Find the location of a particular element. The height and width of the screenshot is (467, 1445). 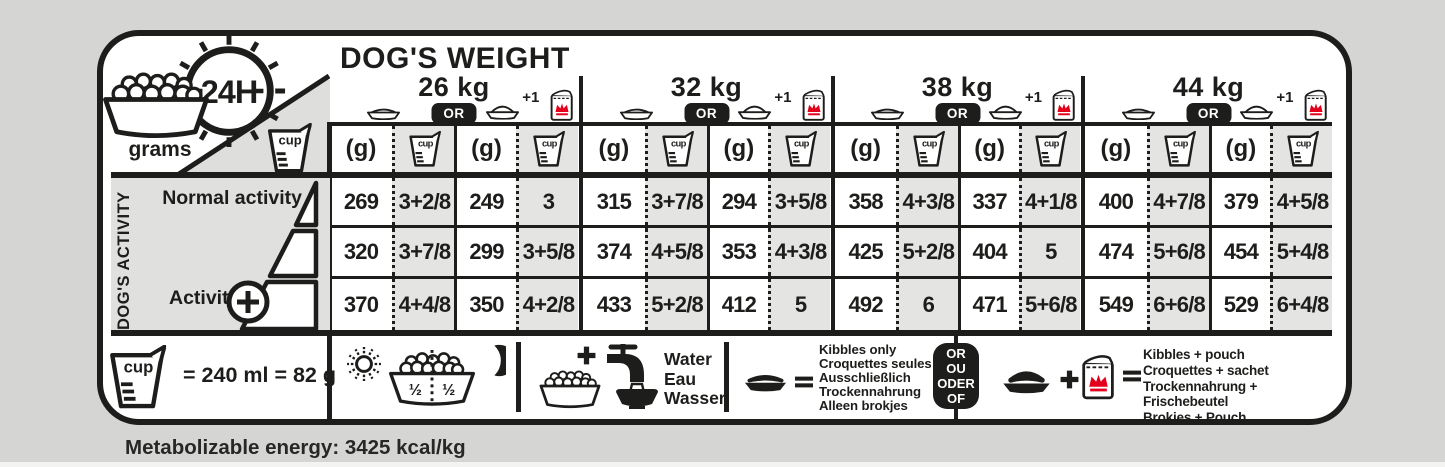

cup-value: 4+5/8 is located at coordinates (675, 252).